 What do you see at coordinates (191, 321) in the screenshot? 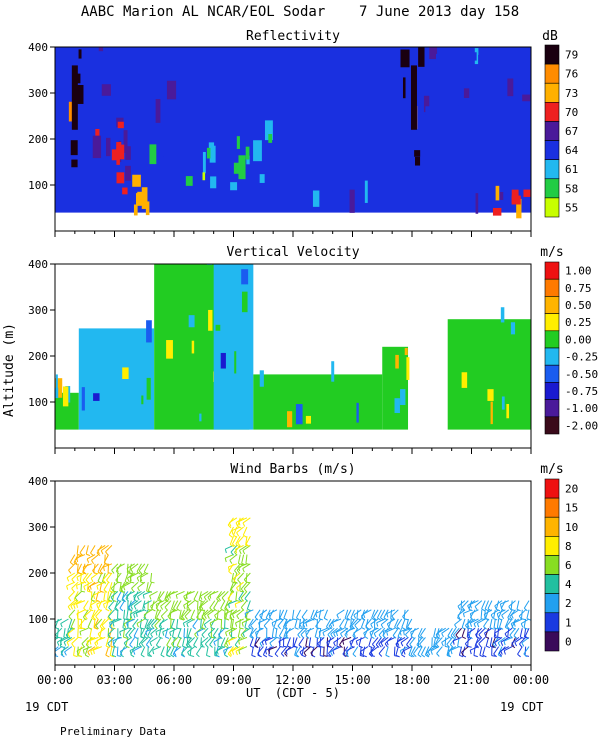
I see `velocity-cell` at bounding box center [191, 321].